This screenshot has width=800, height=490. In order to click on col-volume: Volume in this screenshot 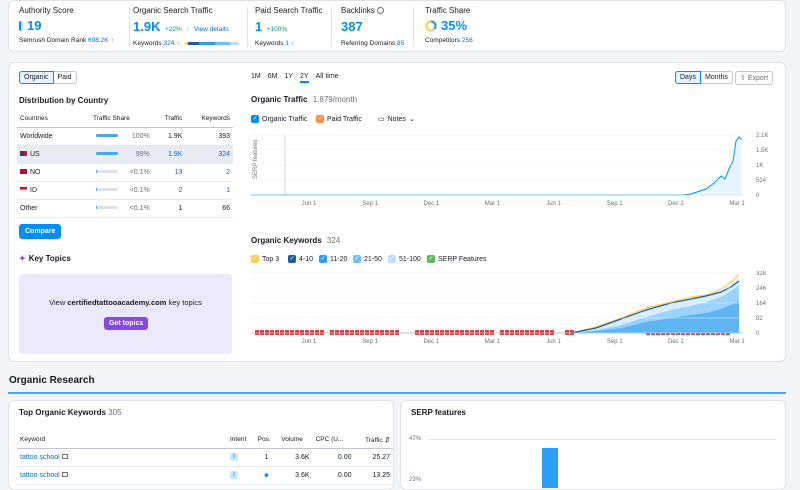, I will do `click(295, 440)`.